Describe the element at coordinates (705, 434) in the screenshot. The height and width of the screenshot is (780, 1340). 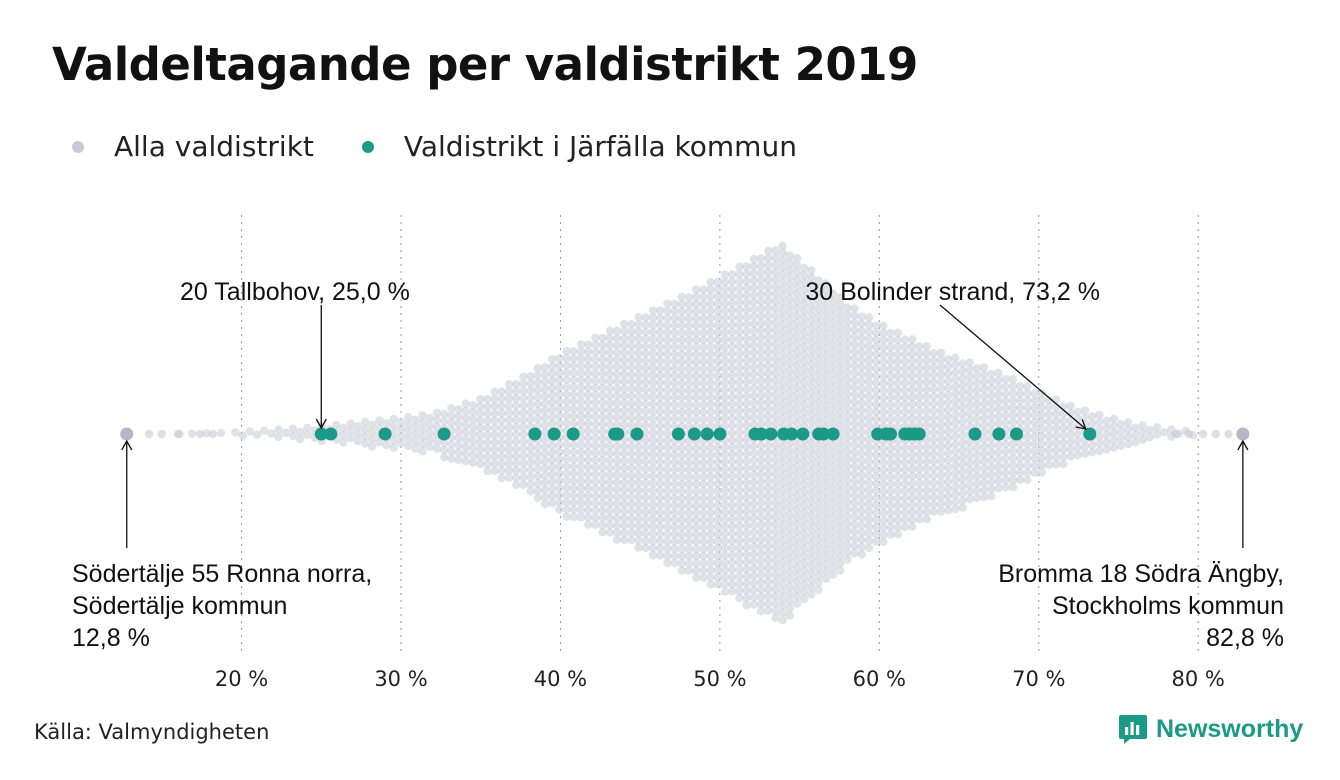
I see `series-jarfalla` at that location.